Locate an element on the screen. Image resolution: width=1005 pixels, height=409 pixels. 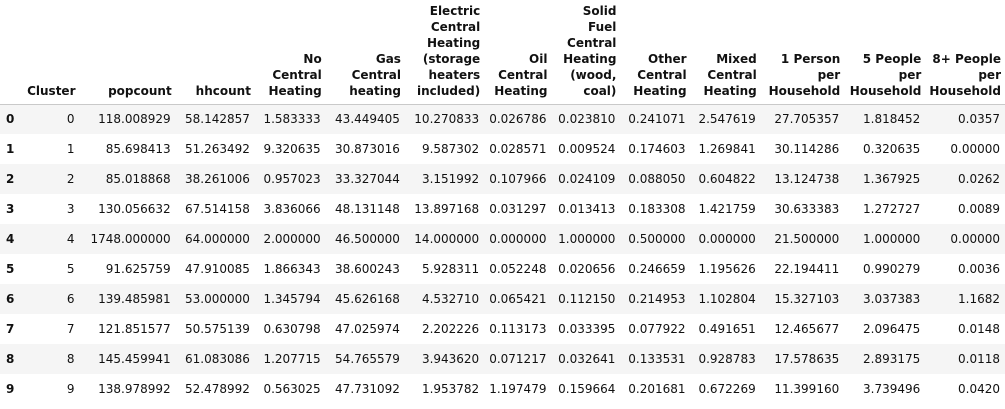
column-header: Other Central Heating is located at coordinates (660, 74).